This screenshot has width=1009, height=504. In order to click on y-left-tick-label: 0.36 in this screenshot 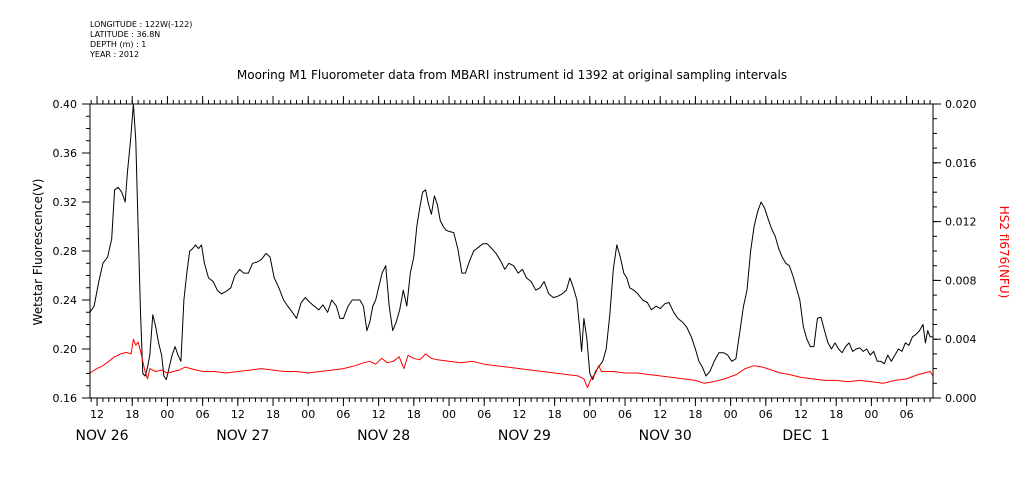, I will do `click(65, 153)`.